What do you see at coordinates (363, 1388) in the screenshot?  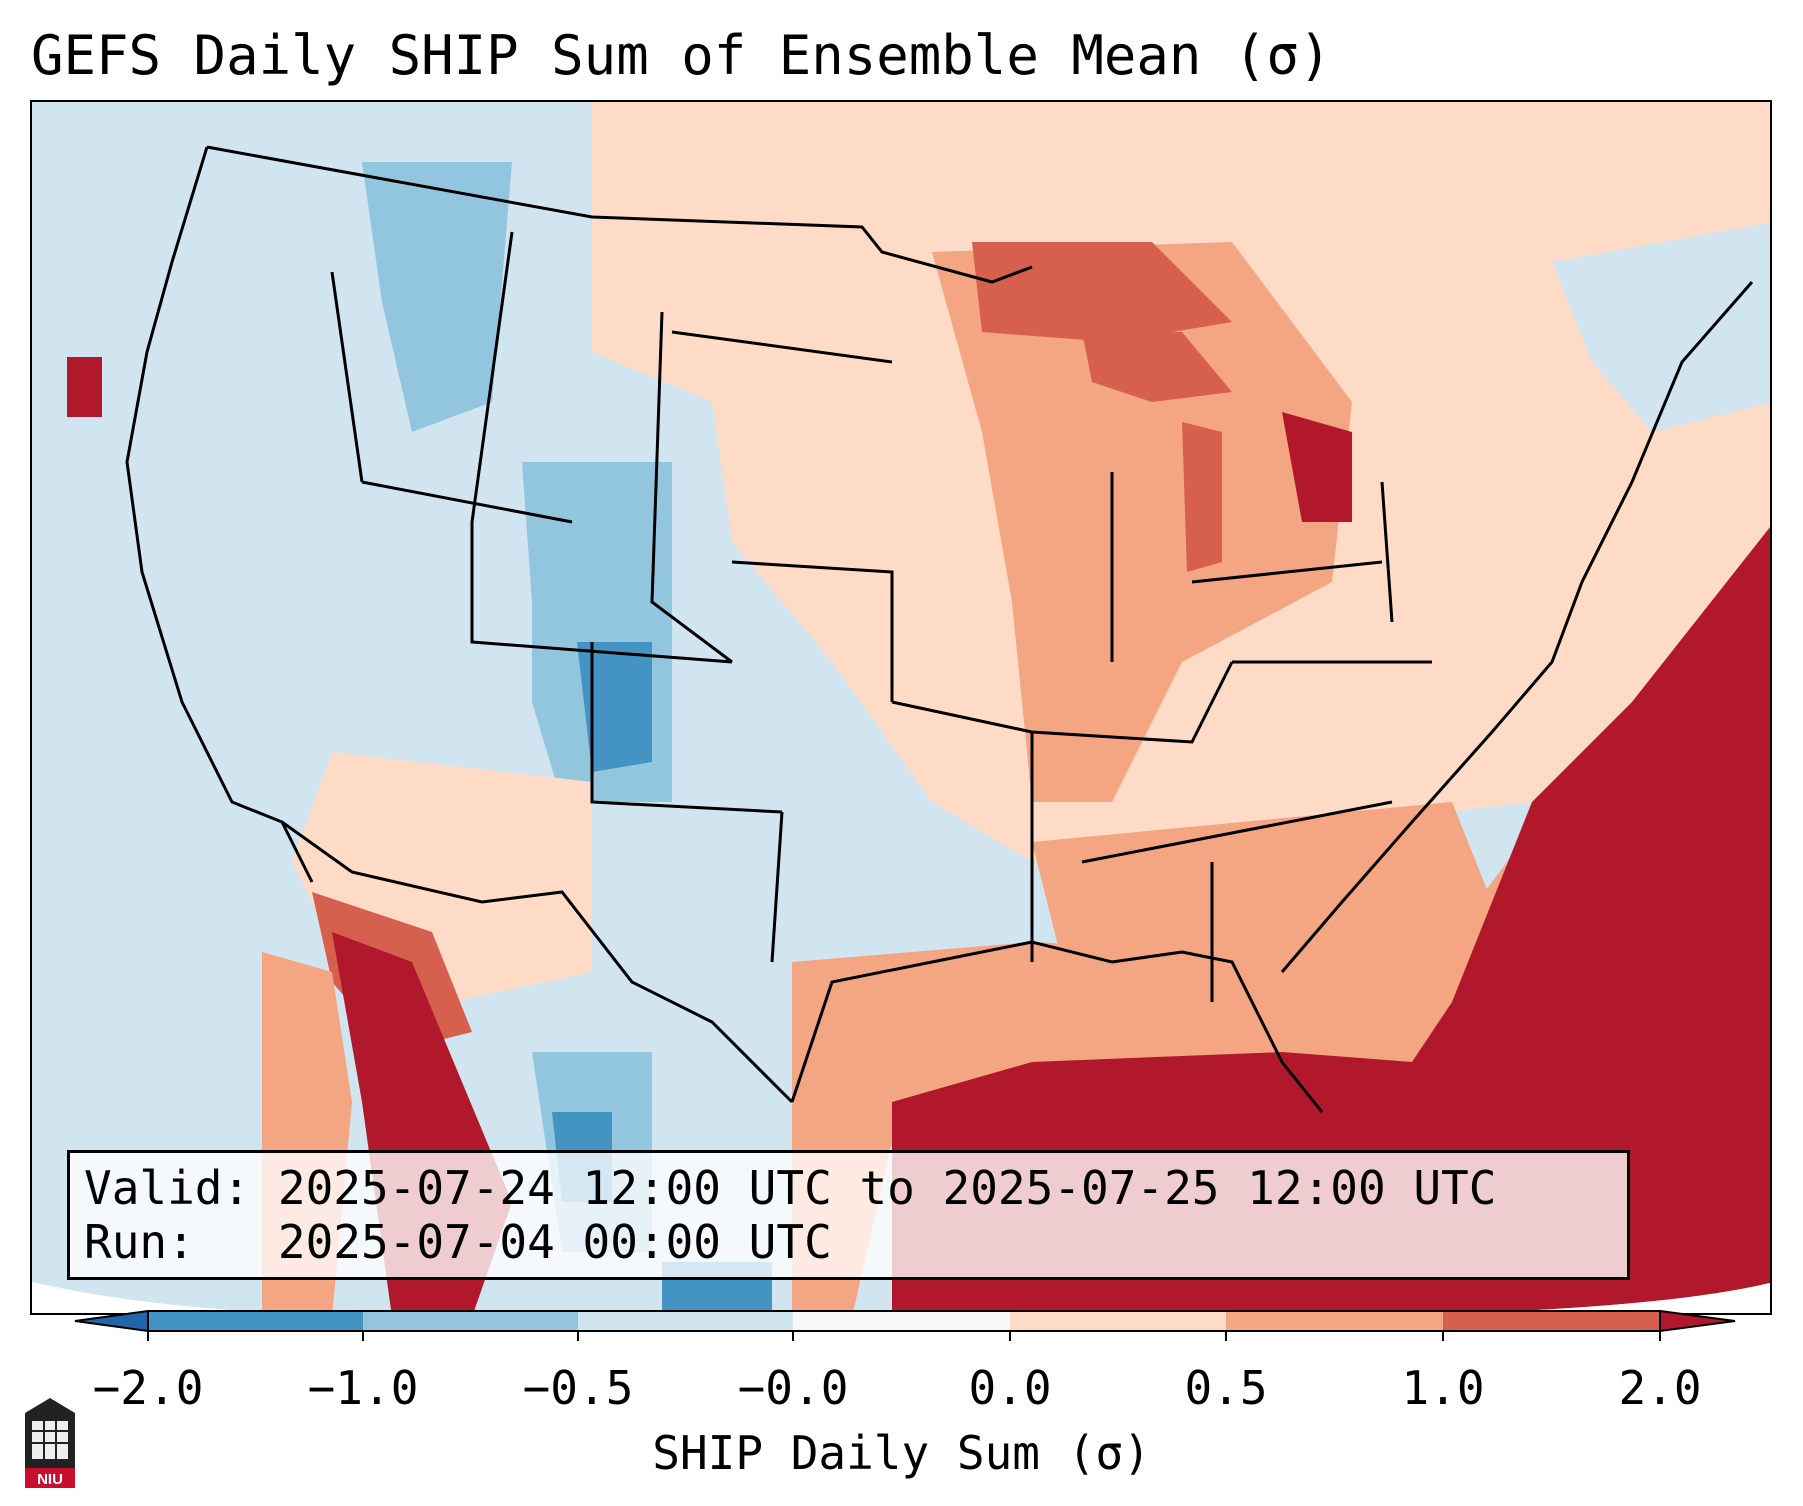 I see `colorbar-tick-label: −1.0` at bounding box center [363, 1388].